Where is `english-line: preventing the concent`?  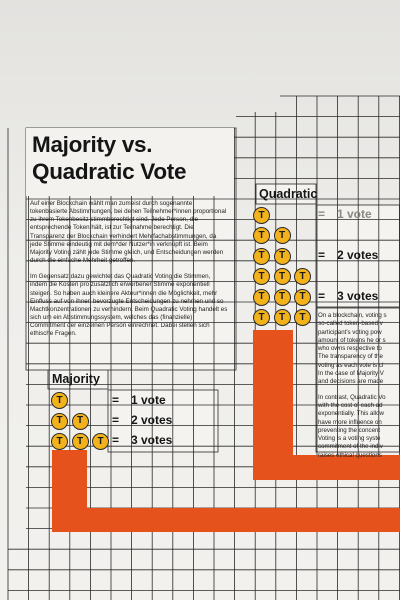 english-line: preventing the concent is located at coordinates (349, 430).